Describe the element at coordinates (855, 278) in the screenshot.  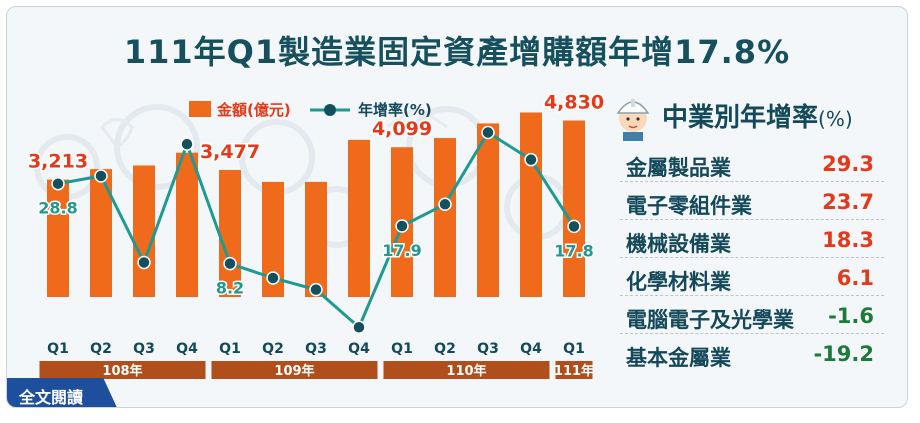
I see `industry-value: 6.1` at that location.